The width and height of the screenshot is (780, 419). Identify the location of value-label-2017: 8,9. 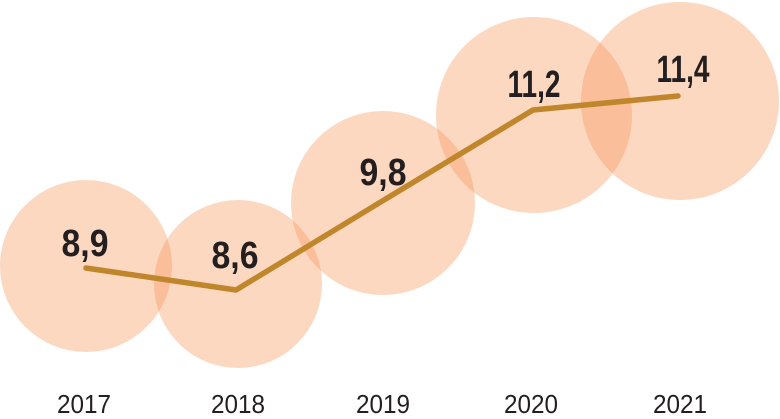
(85, 244).